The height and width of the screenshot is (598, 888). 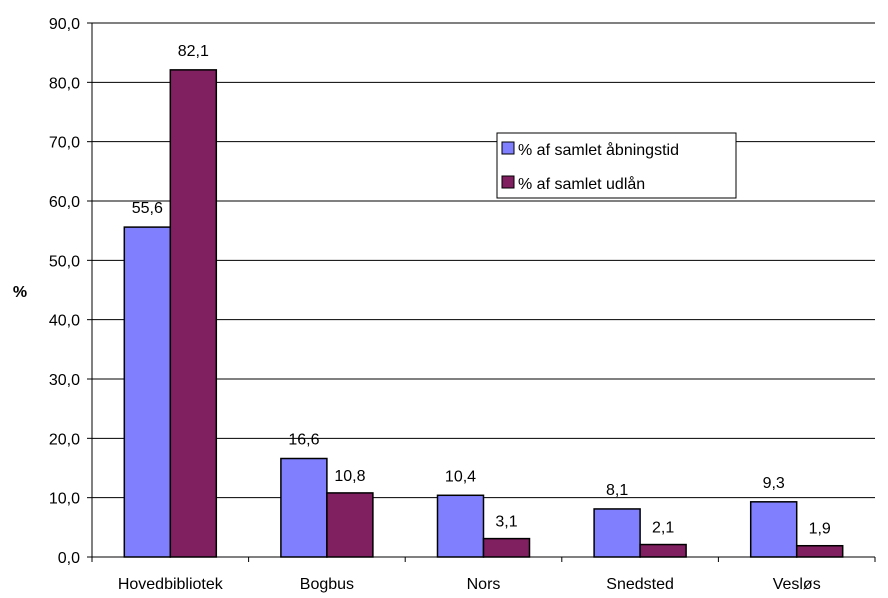 What do you see at coordinates (171, 584) in the screenshot?
I see `x-category-label: Hovedbibliotek` at bounding box center [171, 584].